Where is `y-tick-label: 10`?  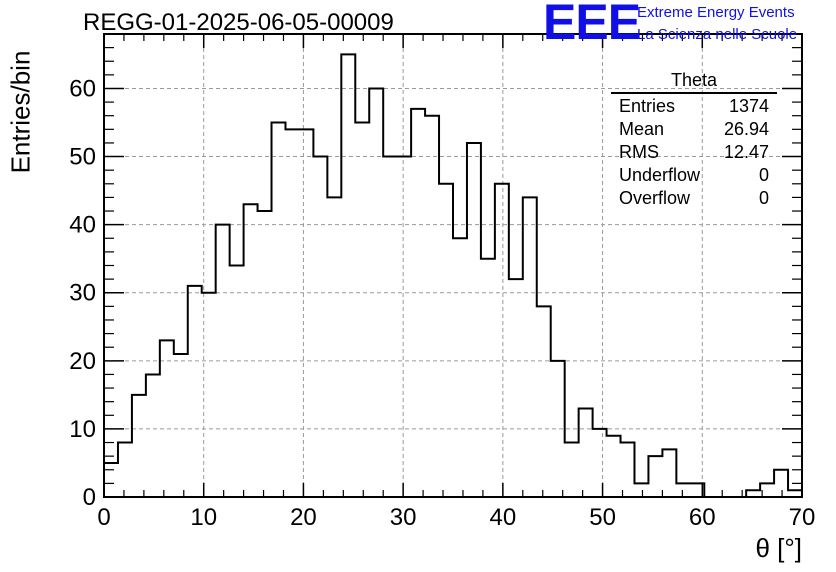 y-tick-label: 10 is located at coordinates (82, 429).